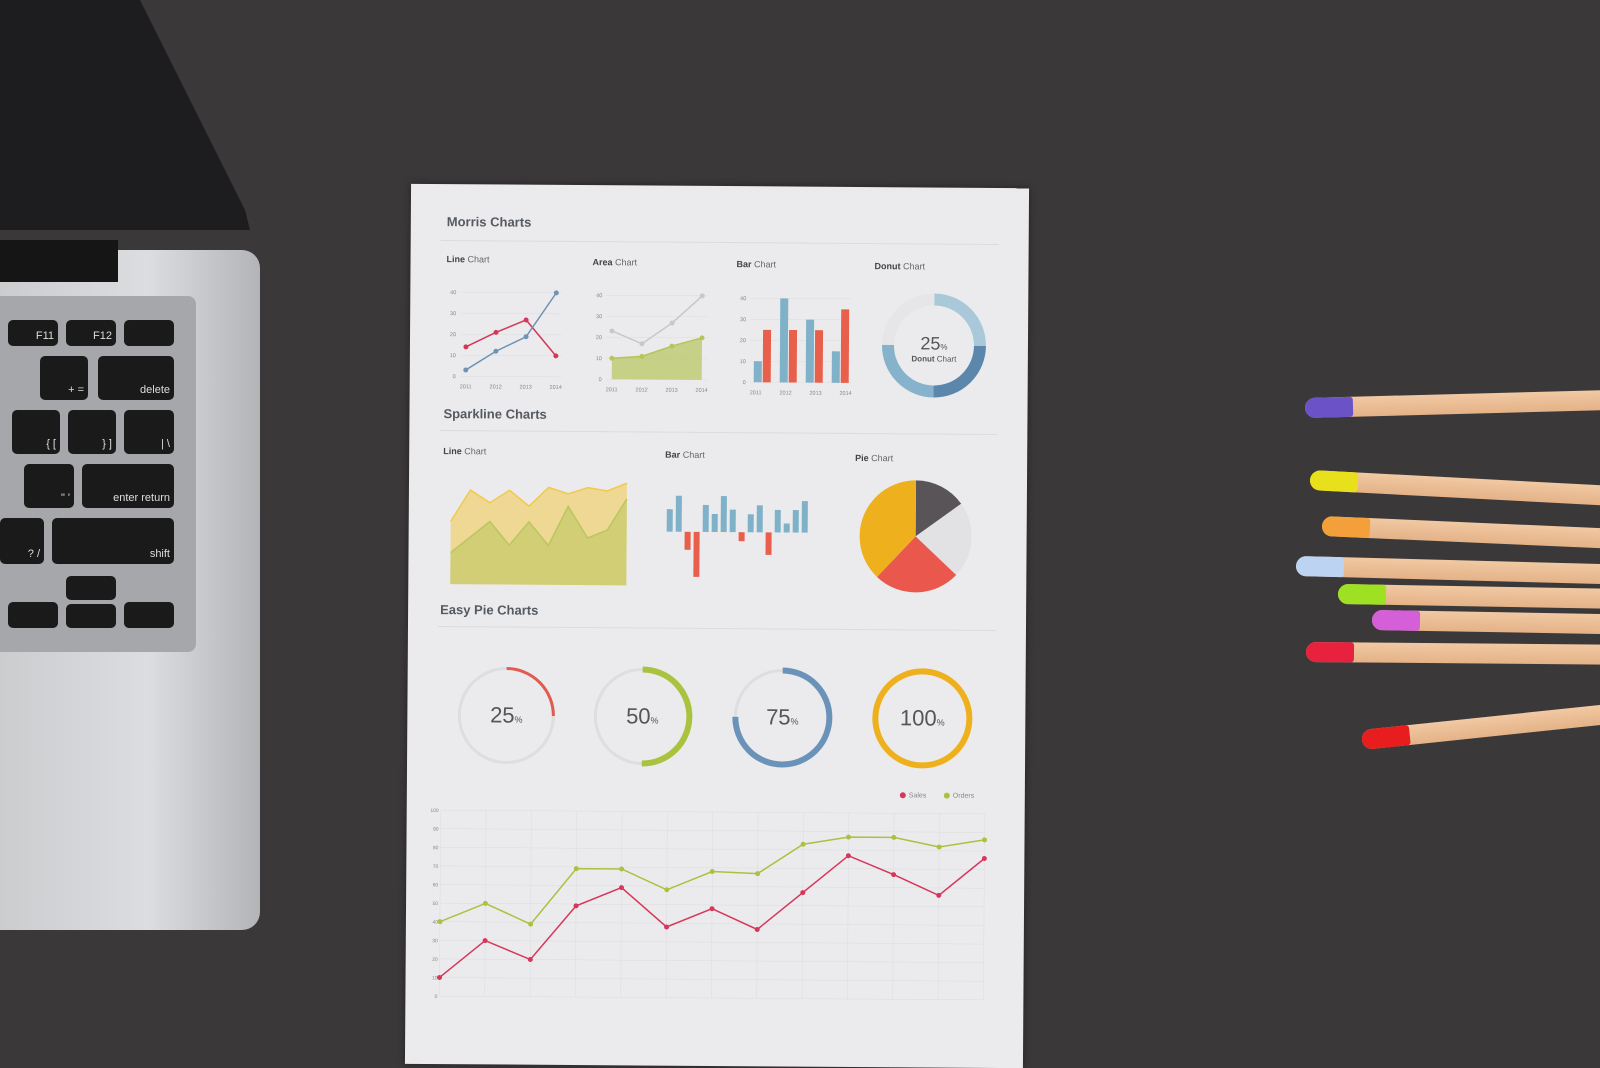 The height and width of the screenshot is (1068, 1600). I want to click on key-right, so click(149, 615).